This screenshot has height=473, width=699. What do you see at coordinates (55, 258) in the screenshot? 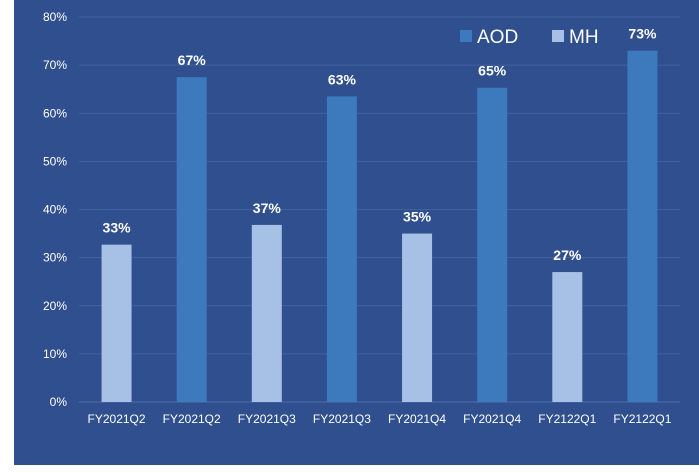
I see `y-tick-label: 30%` at bounding box center [55, 258].